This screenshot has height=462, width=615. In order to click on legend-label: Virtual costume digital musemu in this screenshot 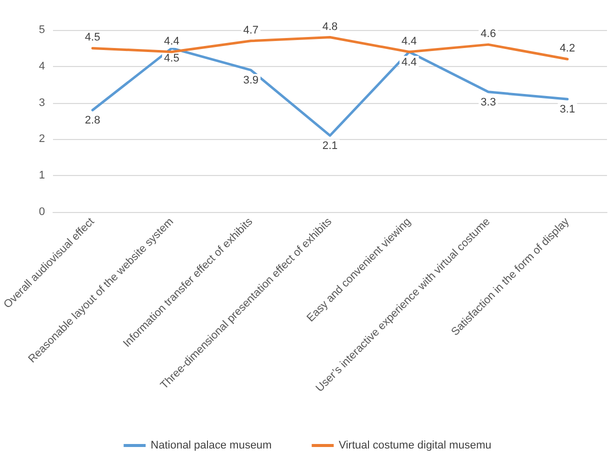, I will do `click(415, 446)`.